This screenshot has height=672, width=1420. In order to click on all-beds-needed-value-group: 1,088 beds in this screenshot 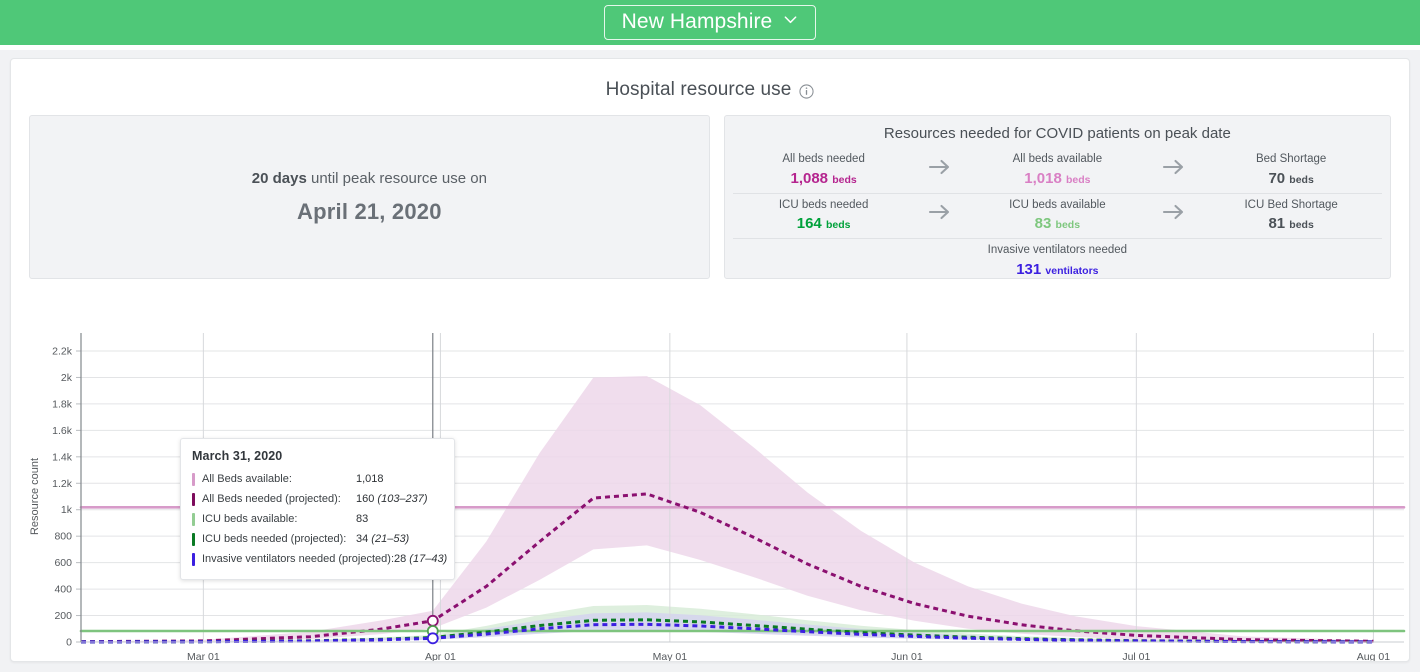, I will do `click(824, 178)`.